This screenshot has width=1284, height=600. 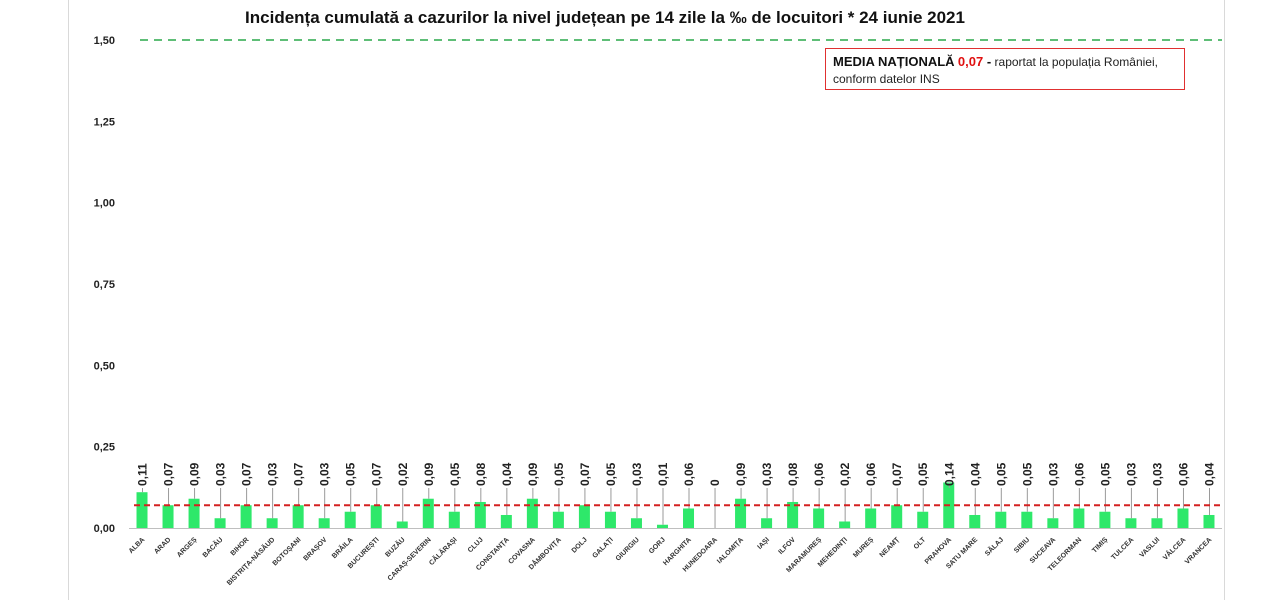 I want to click on category-label: VASLUI, so click(x=1150, y=547).